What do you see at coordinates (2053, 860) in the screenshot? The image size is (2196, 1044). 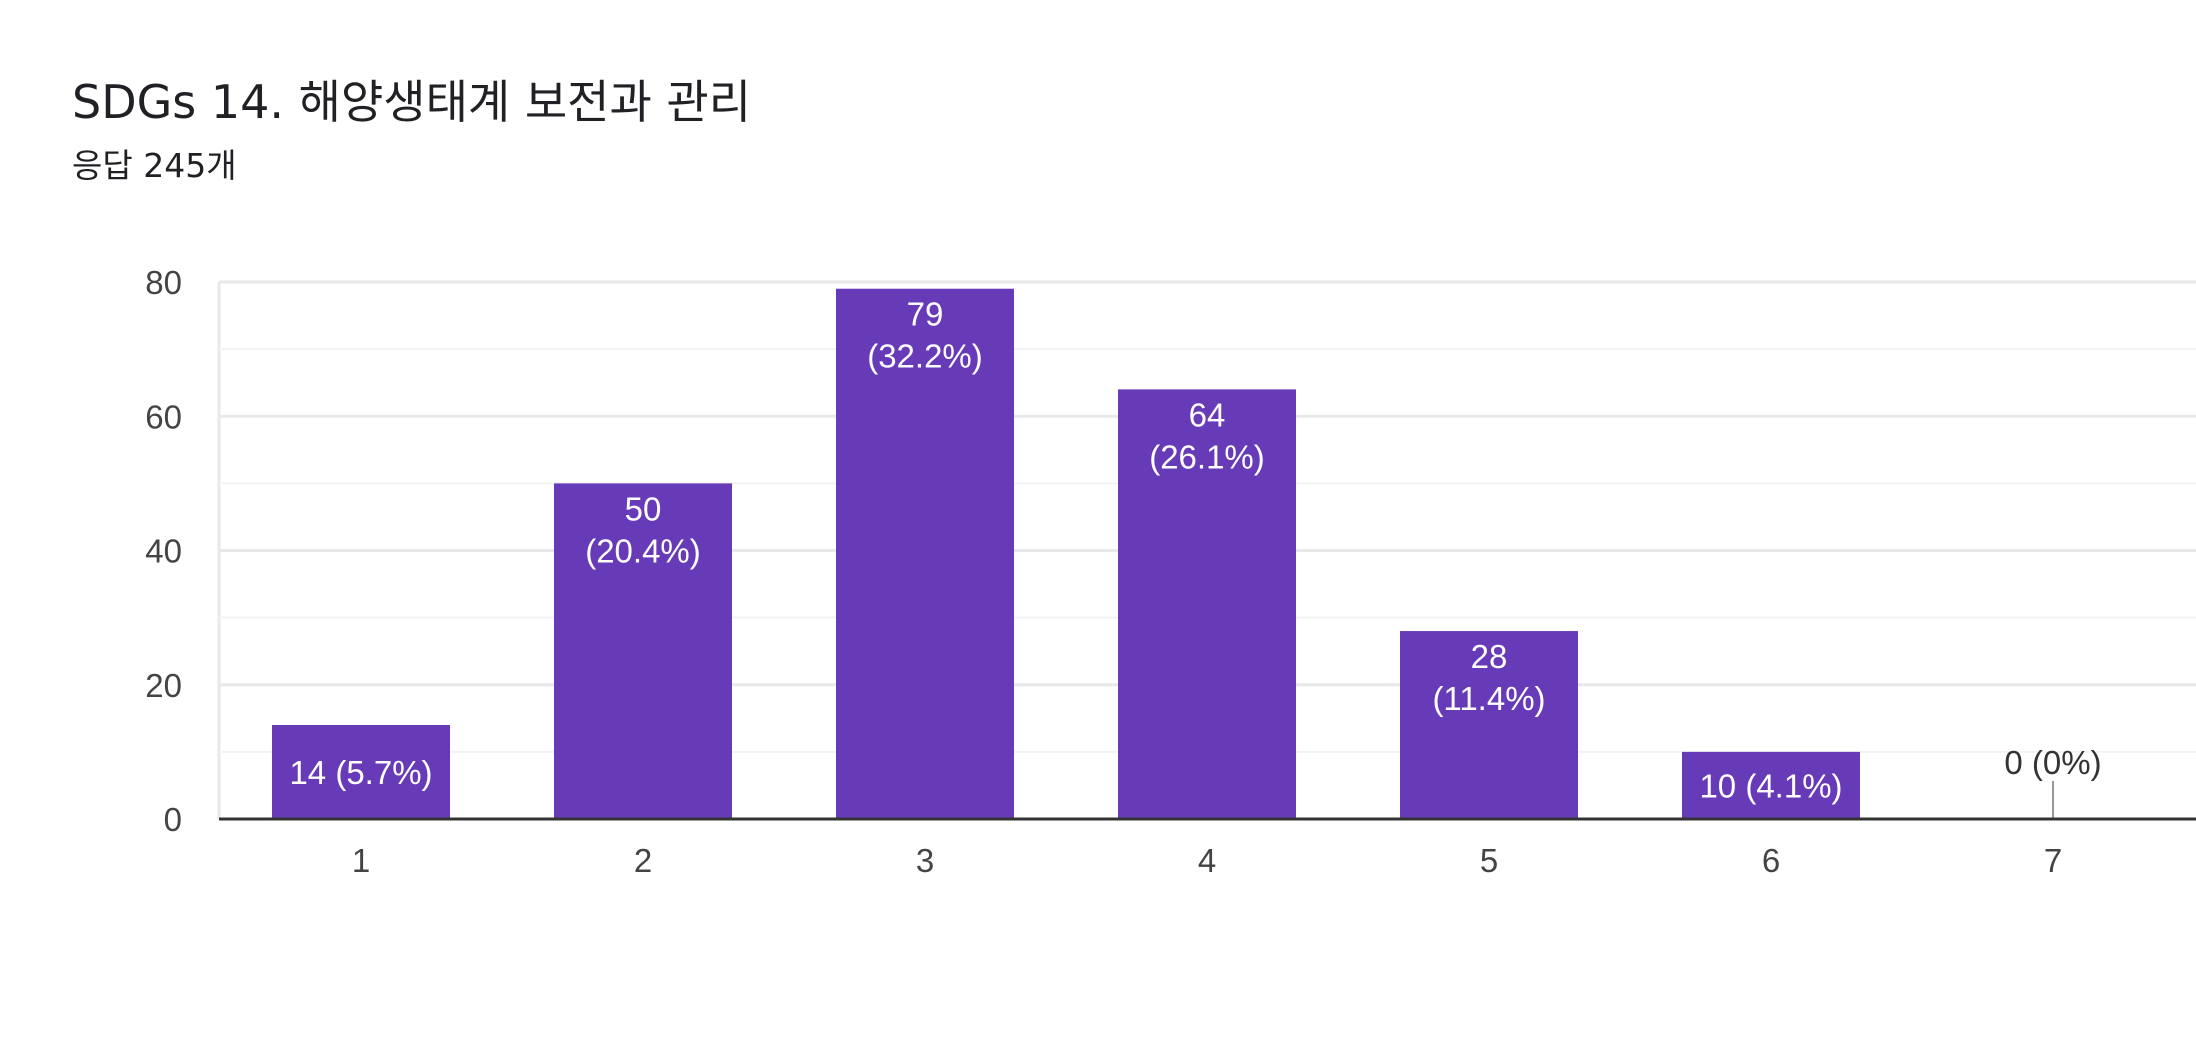 I see `x-tick-label: 7` at bounding box center [2053, 860].